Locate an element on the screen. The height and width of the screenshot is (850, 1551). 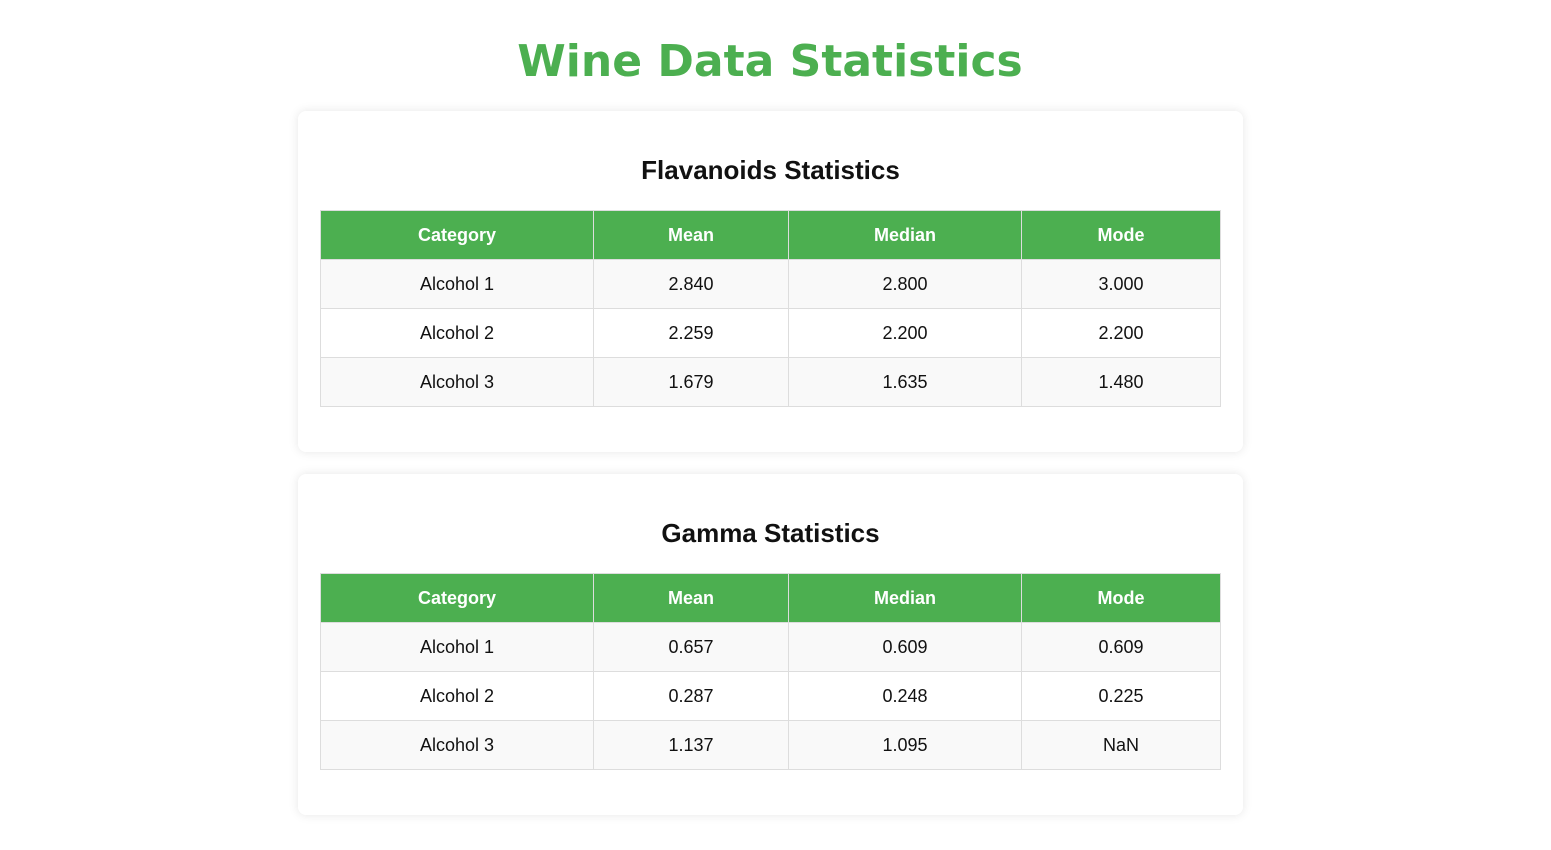
cell-mode: 2.200 is located at coordinates (1121, 333).